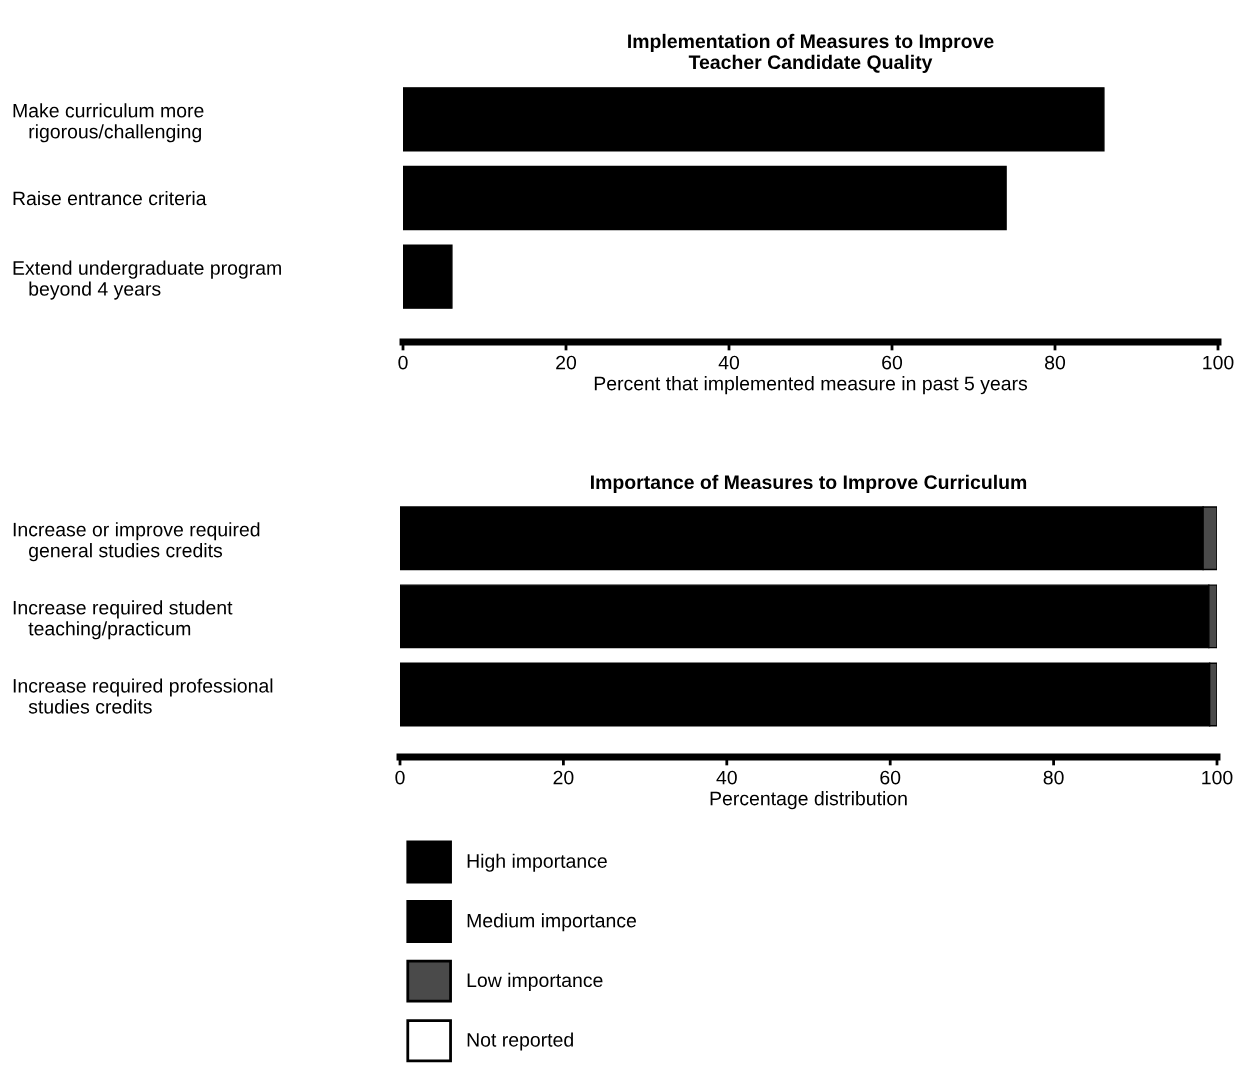  I want to click on y-tick-label: Make curriculum more rigorous/challenging, so click(108, 123).